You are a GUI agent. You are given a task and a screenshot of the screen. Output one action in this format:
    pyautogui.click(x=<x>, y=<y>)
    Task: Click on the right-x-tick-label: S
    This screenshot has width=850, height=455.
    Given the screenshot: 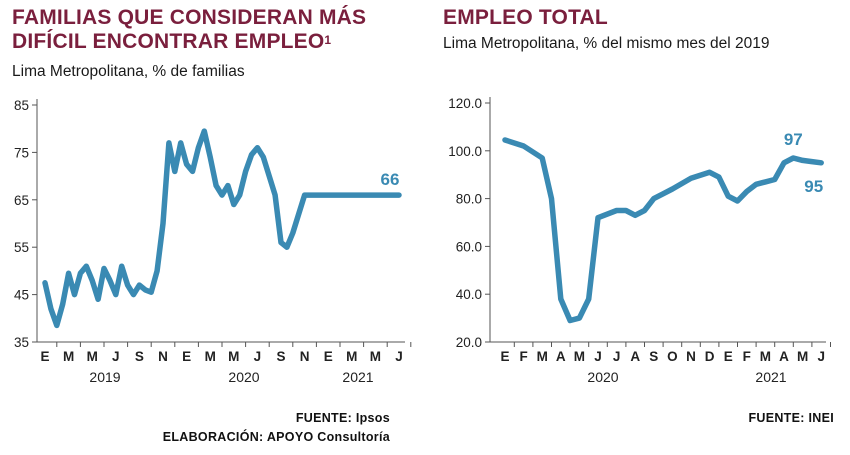 What is the action you would take?
    pyautogui.click(x=653, y=356)
    